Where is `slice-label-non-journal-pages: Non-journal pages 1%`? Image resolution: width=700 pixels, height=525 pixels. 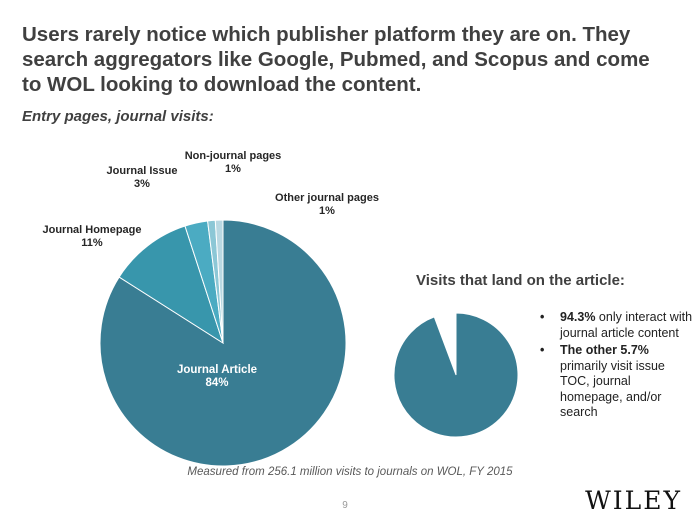 slice-label-non-journal-pages: Non-journal pages 1% is located at coordinates (233, 163).